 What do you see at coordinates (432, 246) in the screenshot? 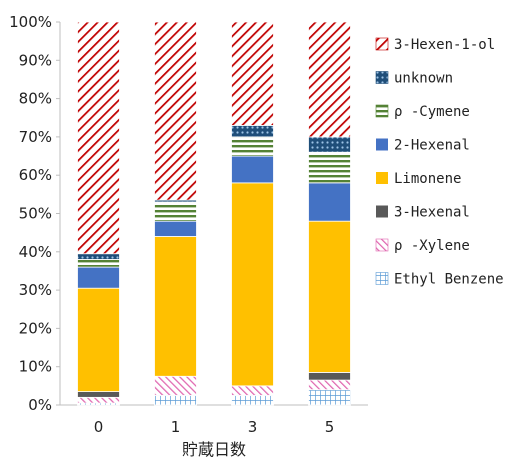
I see `legend-label: ρ -Xylene` at bounding box center [432, 246].